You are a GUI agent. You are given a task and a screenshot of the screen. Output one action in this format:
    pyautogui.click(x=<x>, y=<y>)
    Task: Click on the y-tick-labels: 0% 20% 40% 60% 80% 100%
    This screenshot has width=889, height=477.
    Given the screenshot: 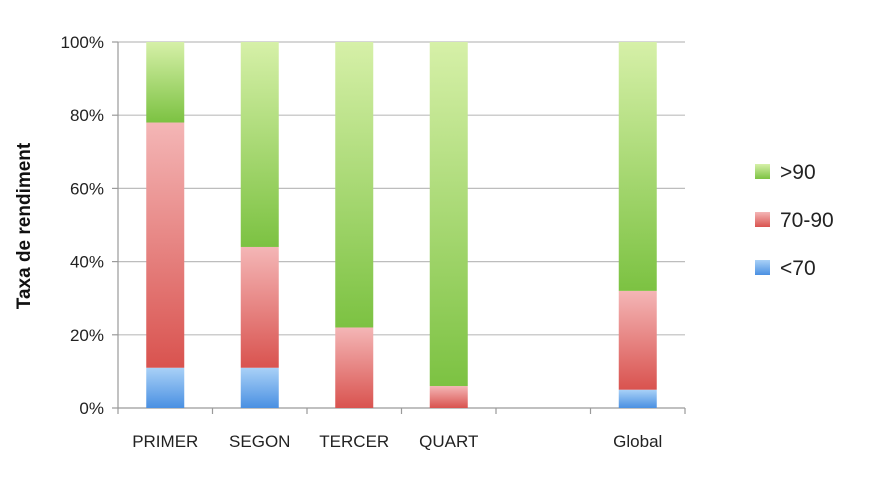 What is the action you would take?
    pyautogui.click(x=82, y=225)
    